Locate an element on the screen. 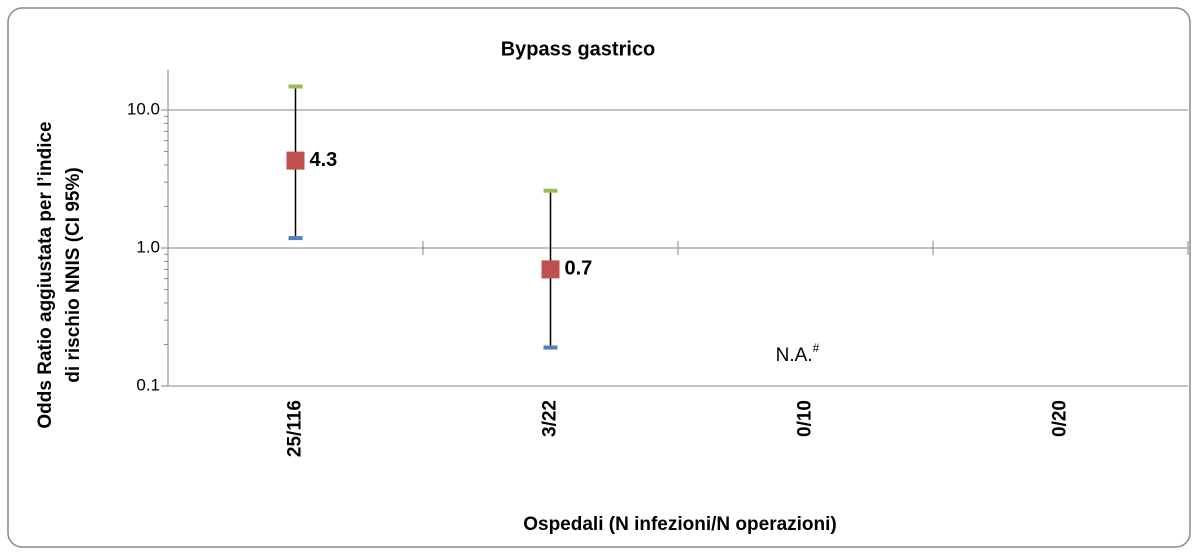  x-tick-label: 0/10 is located at coordinates (805, 418).